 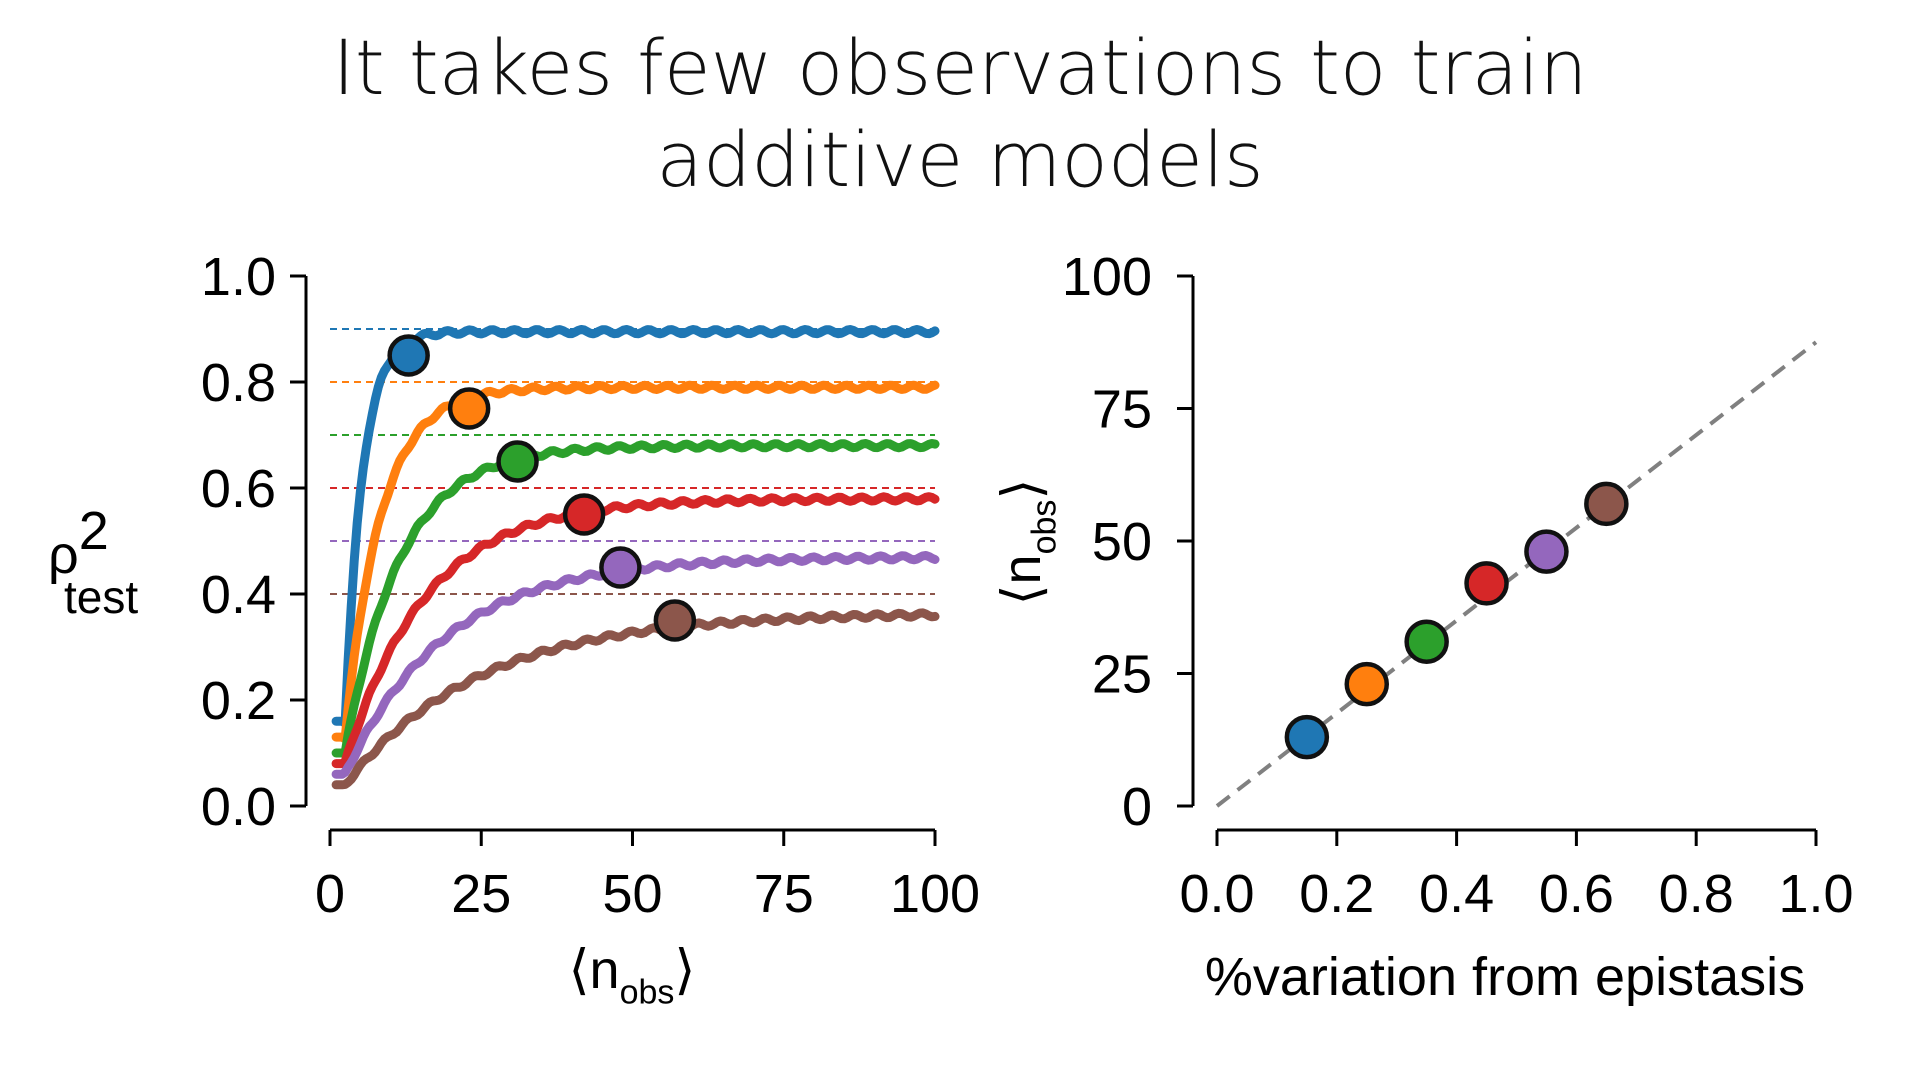 What do you see at coordinates (1336, 894) in the screenshot?
I see `right-x-tick-label: 0.2` at bounding box center [1336, 894].